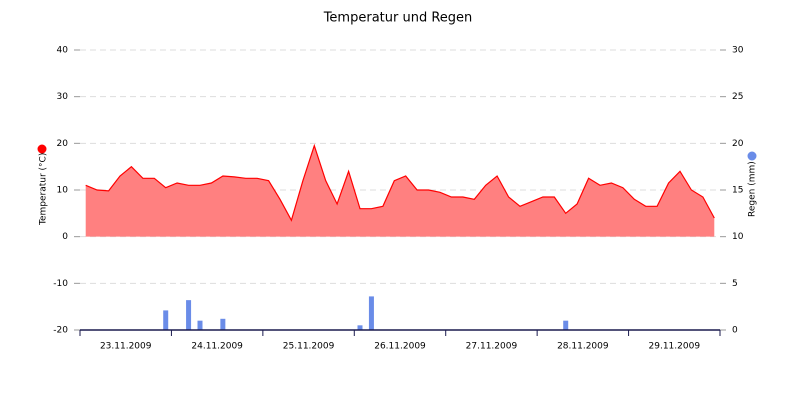 The image size is (800, 404). What do you see at coordinates (735, 331) in the screenshot?
I see `y2-tick-label: 0` at bounding box center [735, 331].